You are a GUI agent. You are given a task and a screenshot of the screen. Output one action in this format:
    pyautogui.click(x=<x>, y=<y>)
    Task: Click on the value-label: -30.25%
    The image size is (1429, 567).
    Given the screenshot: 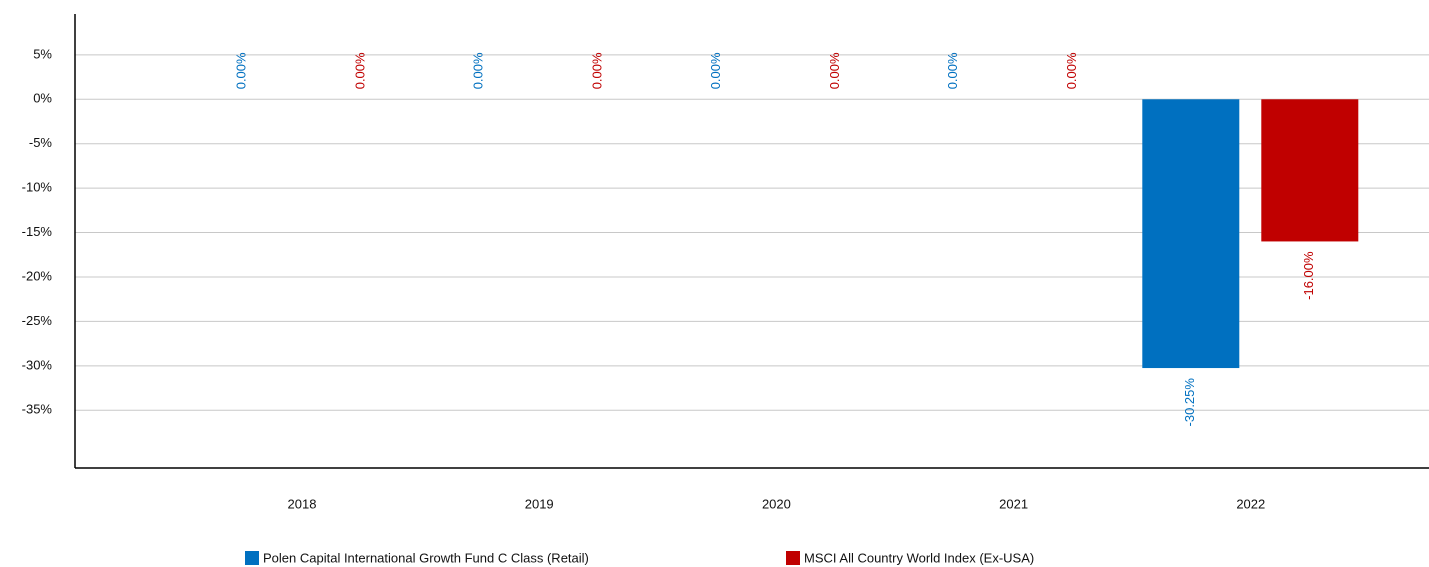 What is the action you would take?
    pyautogui.click(x=1189, y=402)
    